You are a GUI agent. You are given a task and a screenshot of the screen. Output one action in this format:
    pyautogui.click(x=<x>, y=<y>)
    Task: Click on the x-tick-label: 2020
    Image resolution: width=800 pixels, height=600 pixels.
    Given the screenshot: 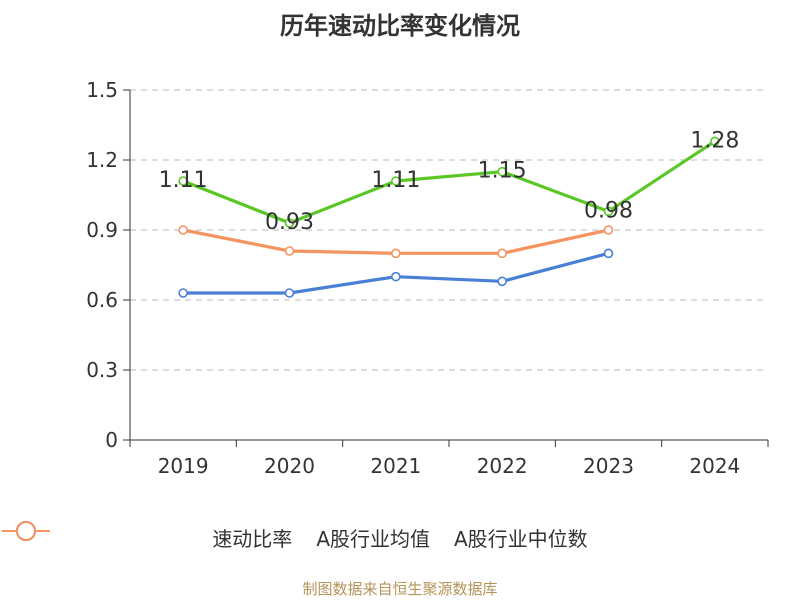 What is the action you would take?
    pyautogui.click(x=289, y=466)
    